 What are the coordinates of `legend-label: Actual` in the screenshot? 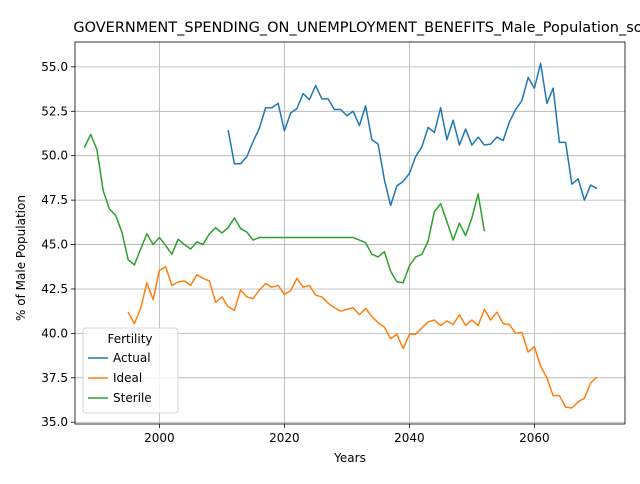 It's located at (132, 358).